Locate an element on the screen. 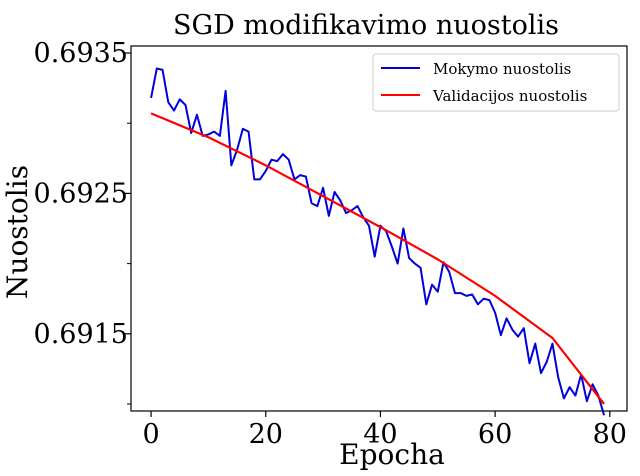 The height and width of the screenshot is (476, 640). x-tick-label: 20 is located at coordinates (266, 434).